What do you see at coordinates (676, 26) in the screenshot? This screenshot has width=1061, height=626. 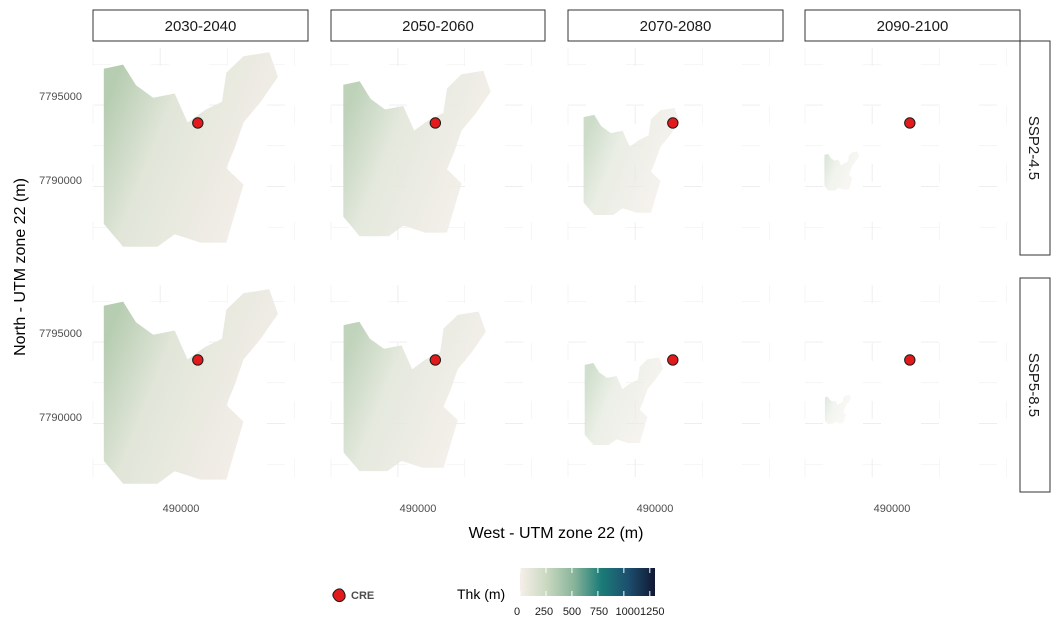 I see `strip-2070-2080: 2070-2080` at bounding box center [676, 26].